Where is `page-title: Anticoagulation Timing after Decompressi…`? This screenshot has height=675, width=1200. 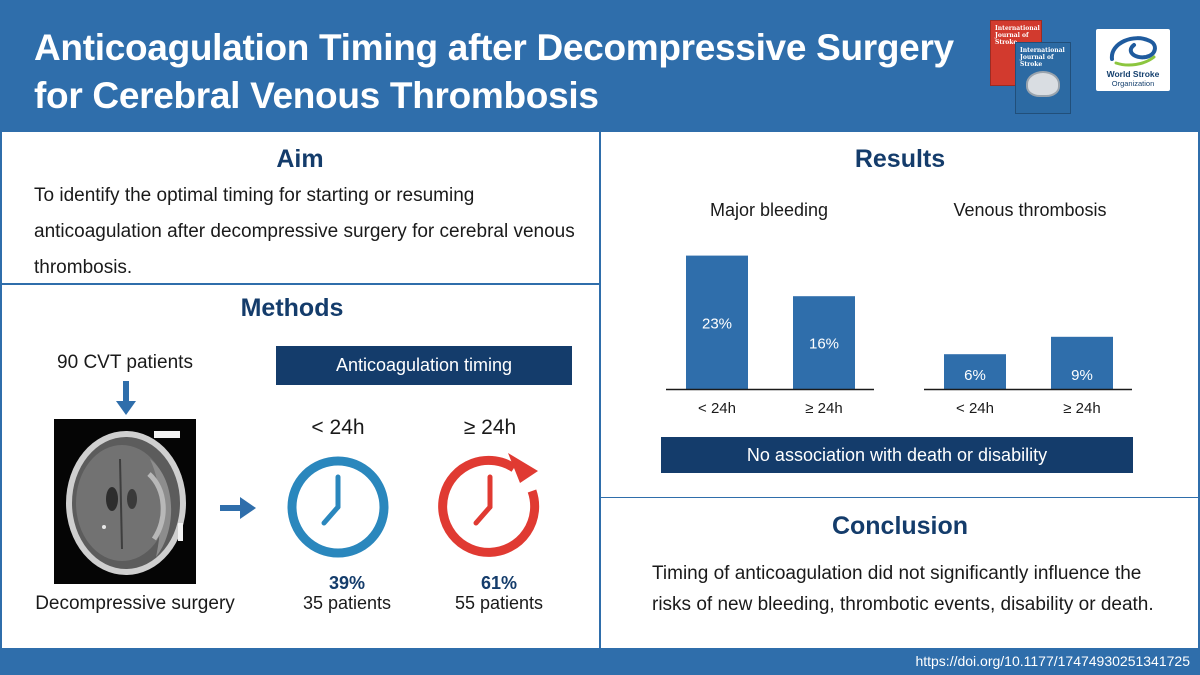
page-title: Anticoagulation Timing after Decompressi… is located at coordinates (504, 72).